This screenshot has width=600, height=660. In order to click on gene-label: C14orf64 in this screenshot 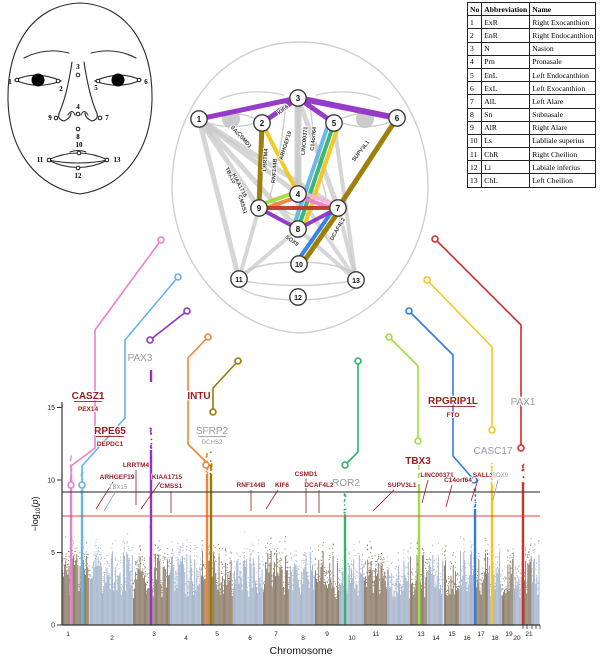, I will do `click(458, 480)`.